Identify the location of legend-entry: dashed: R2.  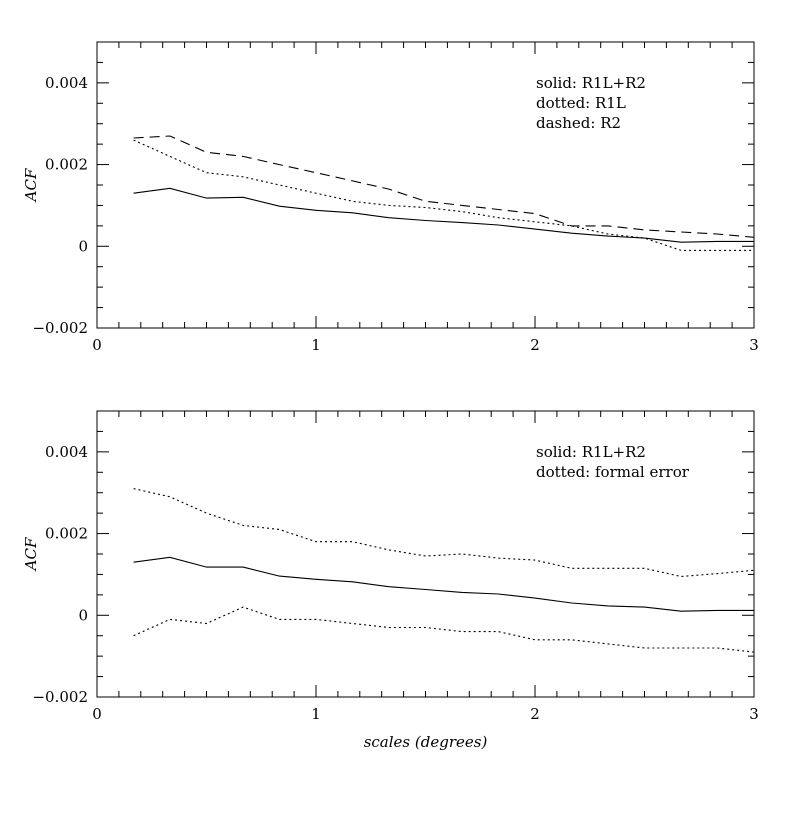
(578, 123).